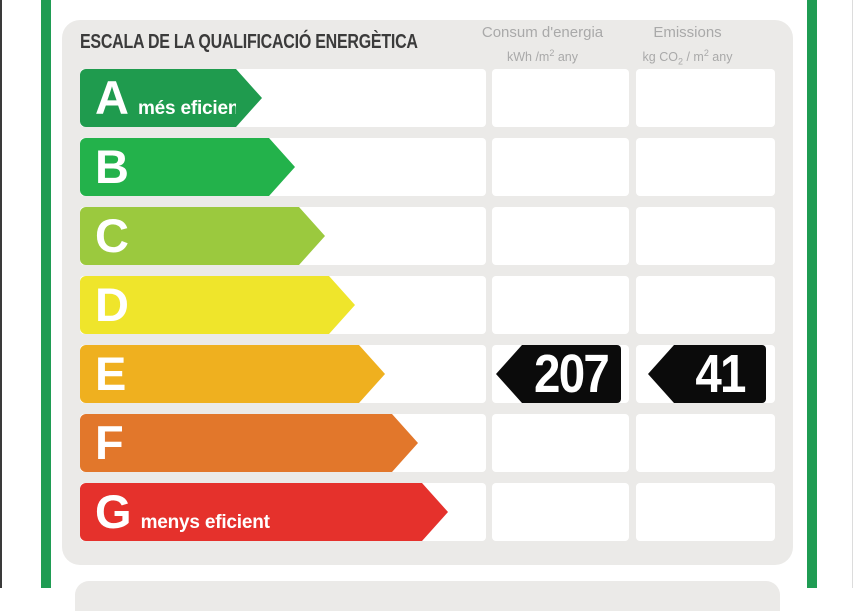 The image size is (857, 611). Describe the element at coordinates (191, 108) in the screenshot. I see `most-efficient-label: més eficient` at that location.